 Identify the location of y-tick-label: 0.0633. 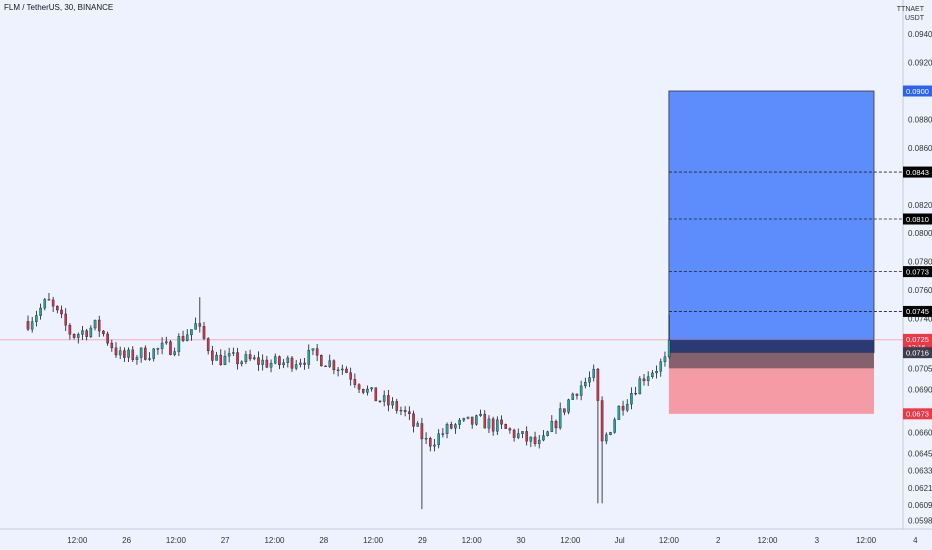
(920, 471).